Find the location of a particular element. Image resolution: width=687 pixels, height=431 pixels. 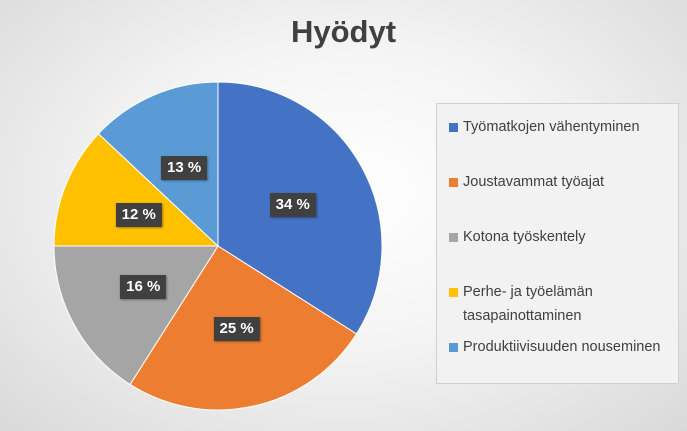

legend-label-3: Kotona työskentely is located at coordinates (524, 237).